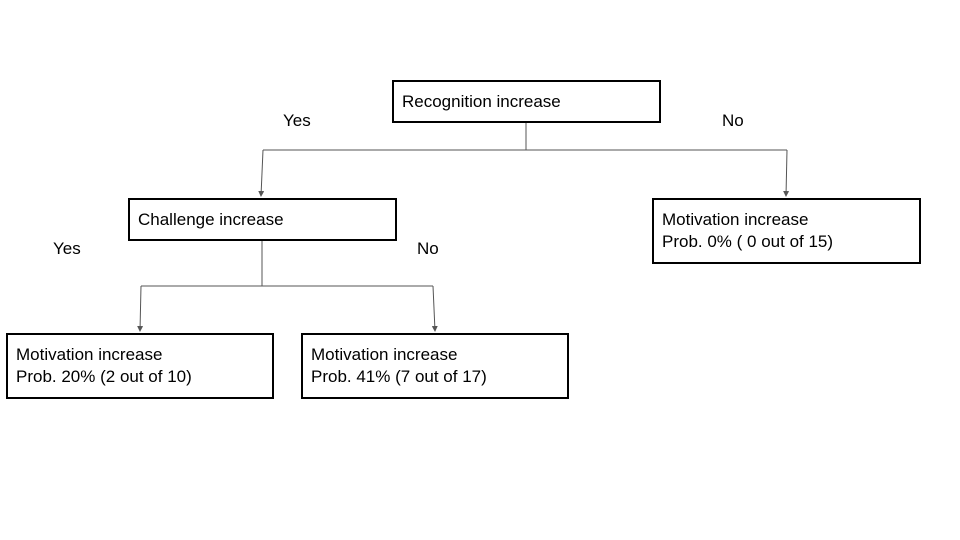 The height and width of the screenshot is (540, 960). Describe the element at coordinates (733, 120) in the screenshot. I see `root-no-label: No` at that location.